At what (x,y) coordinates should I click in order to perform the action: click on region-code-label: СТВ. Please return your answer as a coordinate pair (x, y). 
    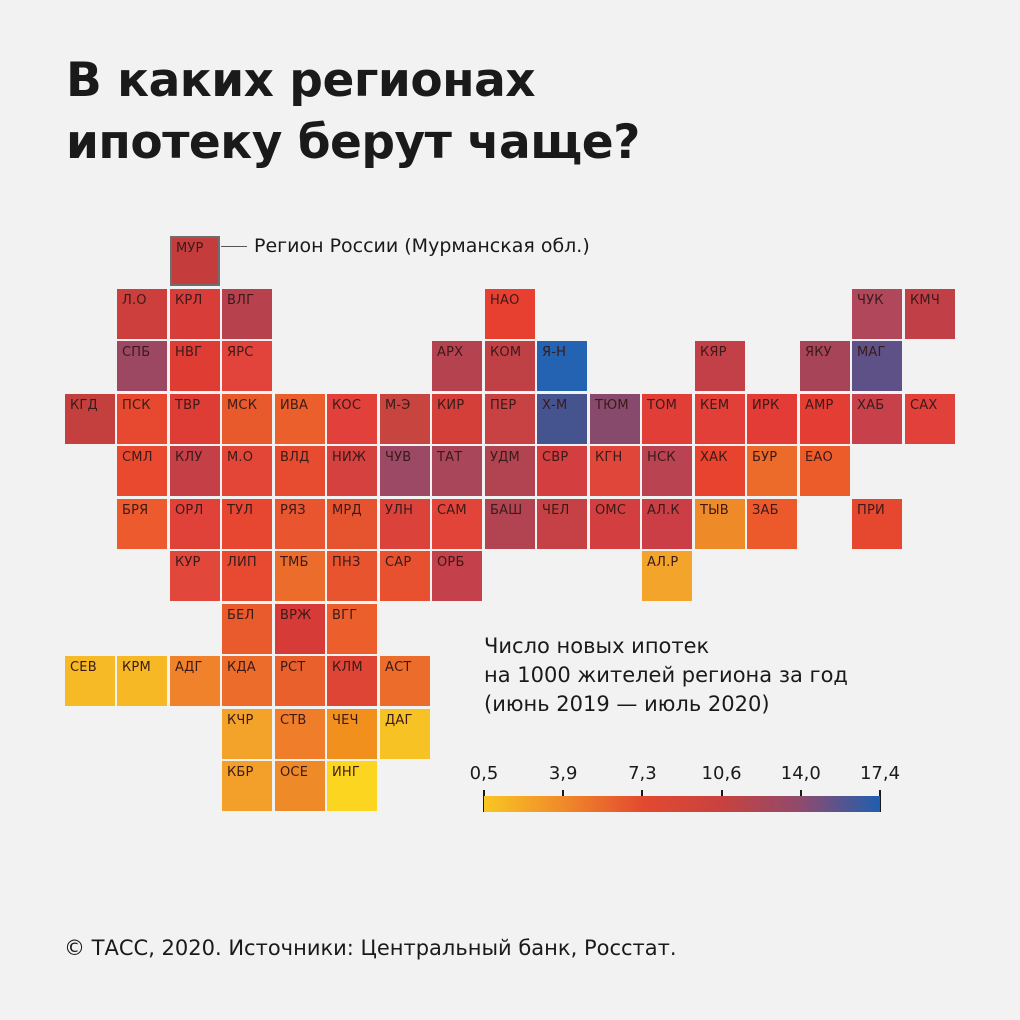
    Looking at the image, I should click on (293, 720).